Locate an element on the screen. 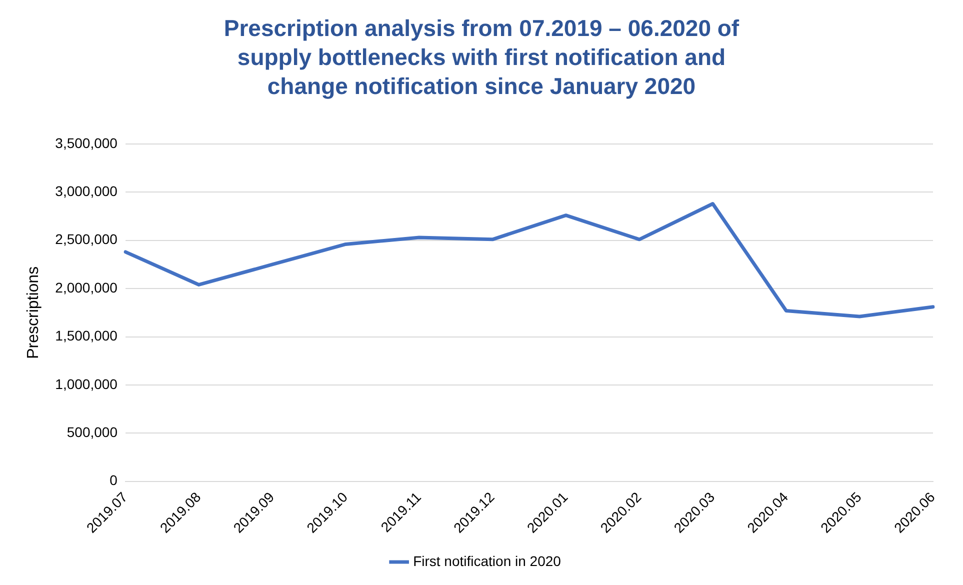  y-tick-label: 3,500,000 is located at coordinates (86, 142).